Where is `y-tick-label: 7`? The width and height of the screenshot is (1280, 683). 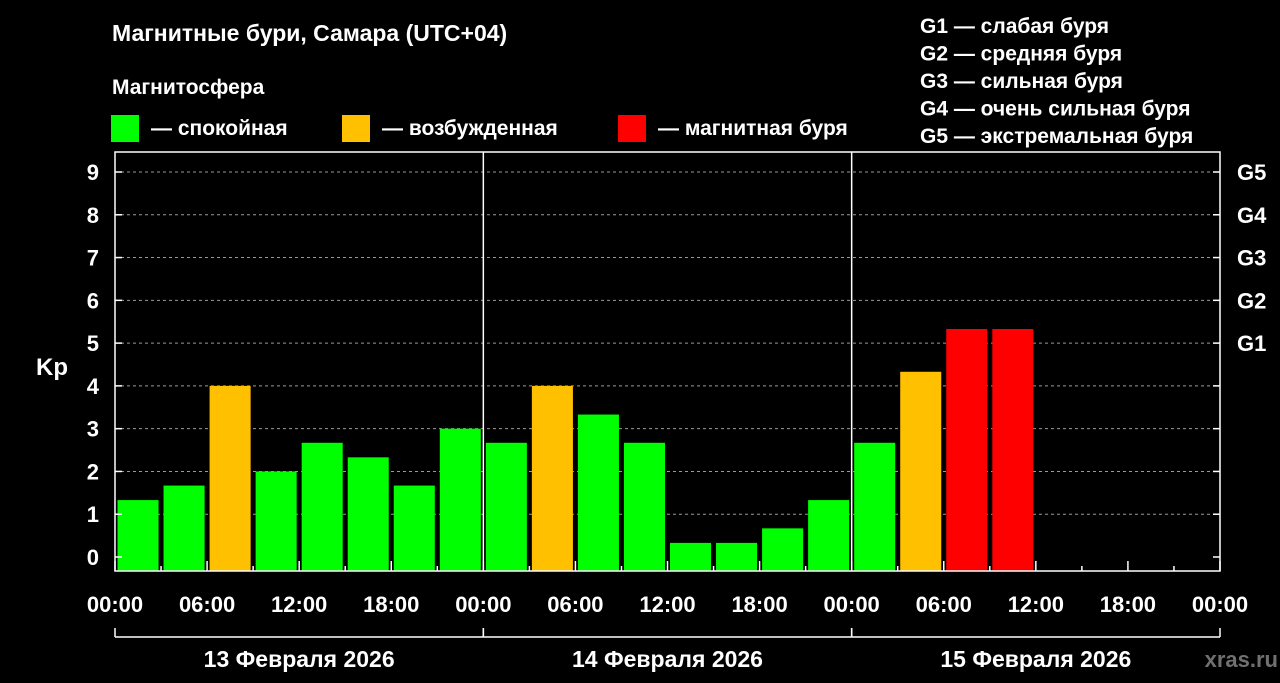 y-tick-label: 7 is located at coordinates (93, 258).